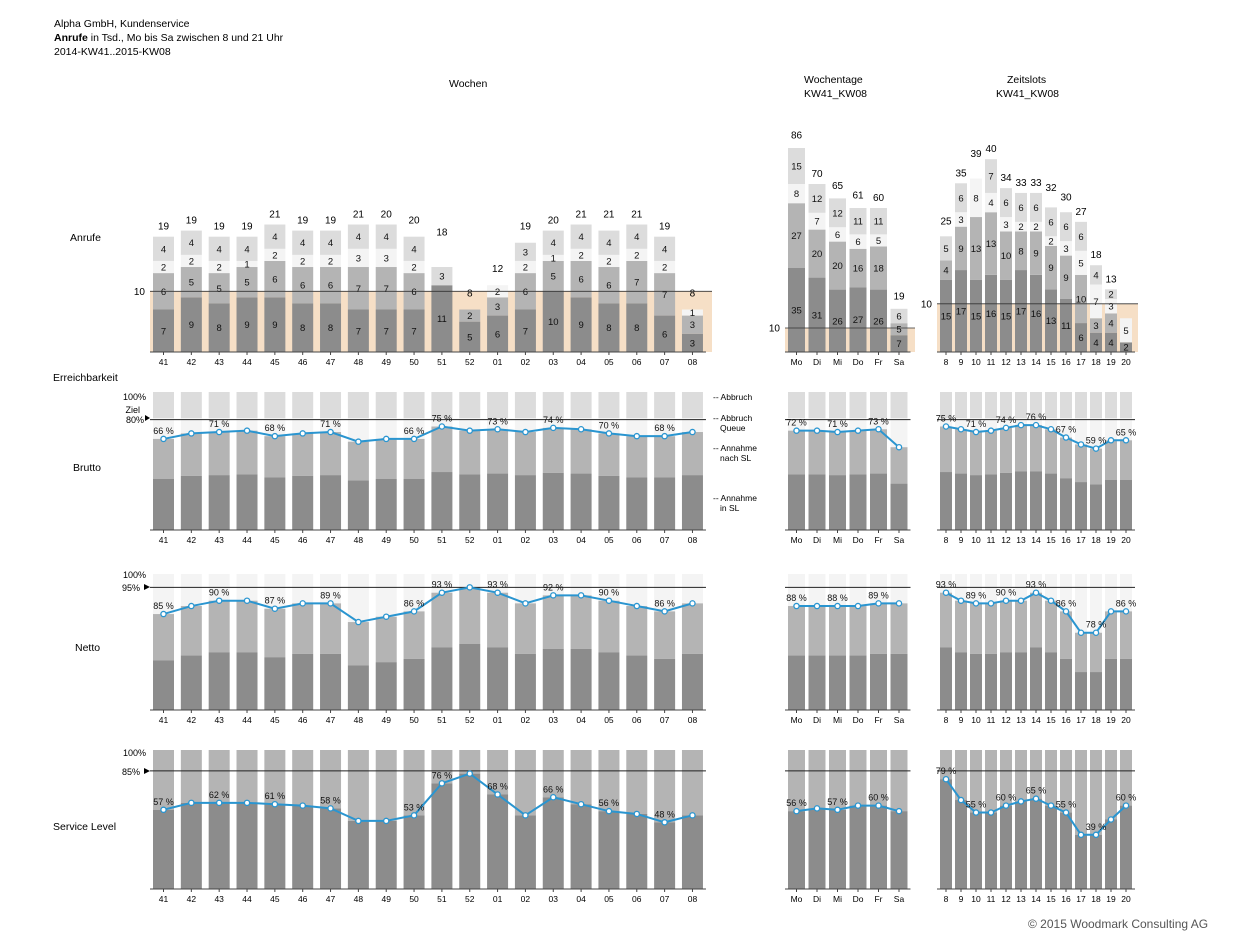 This screenshot has width=1250, height=938. I want to click on bar-total-label: 33, so click(1036, 183).